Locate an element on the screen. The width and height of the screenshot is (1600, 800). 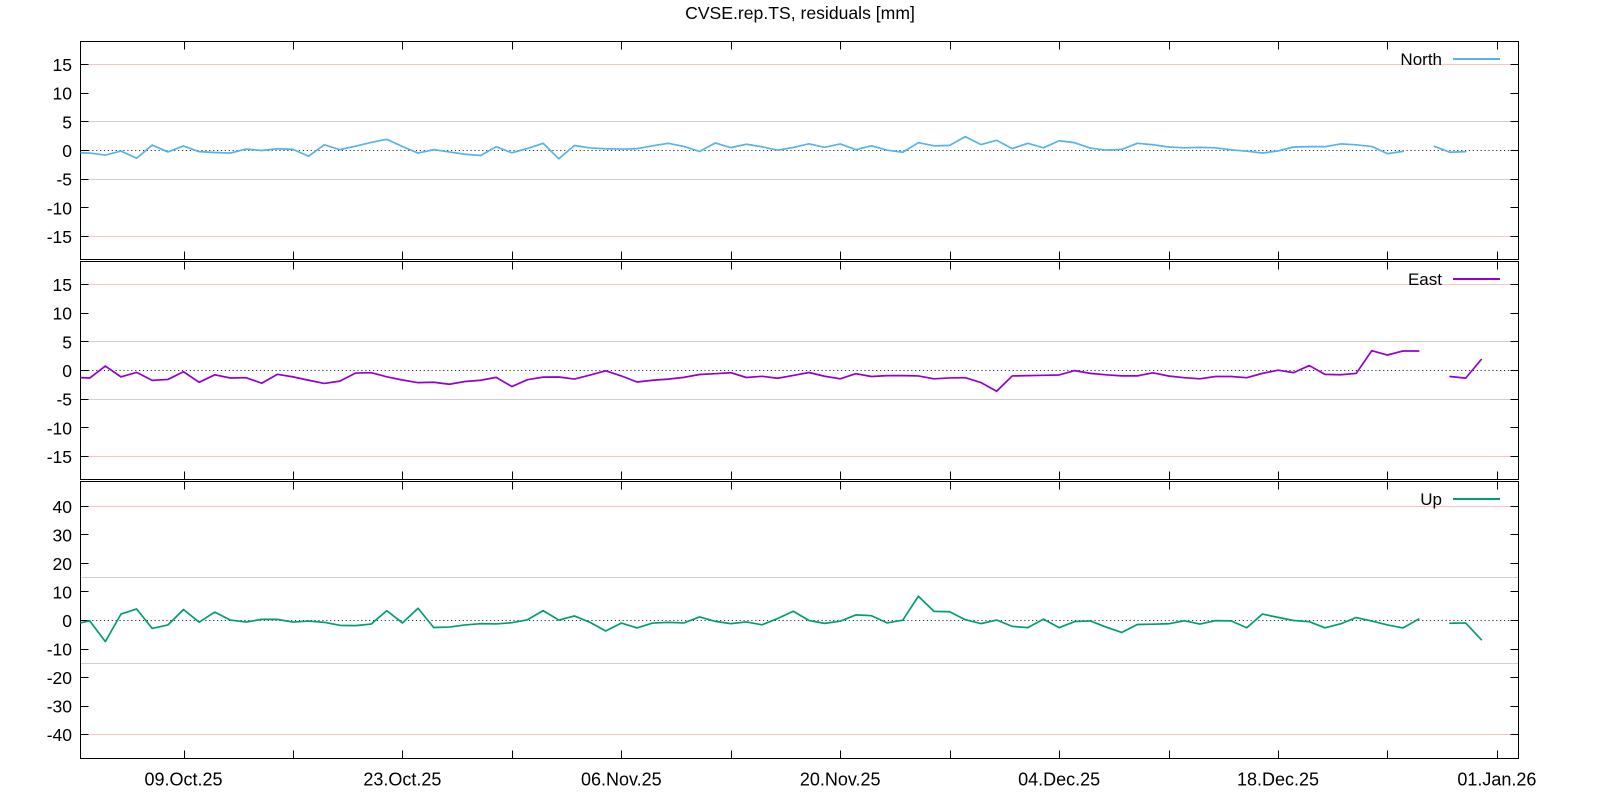
svg-text: 40 is located at coordinates (63, 507).